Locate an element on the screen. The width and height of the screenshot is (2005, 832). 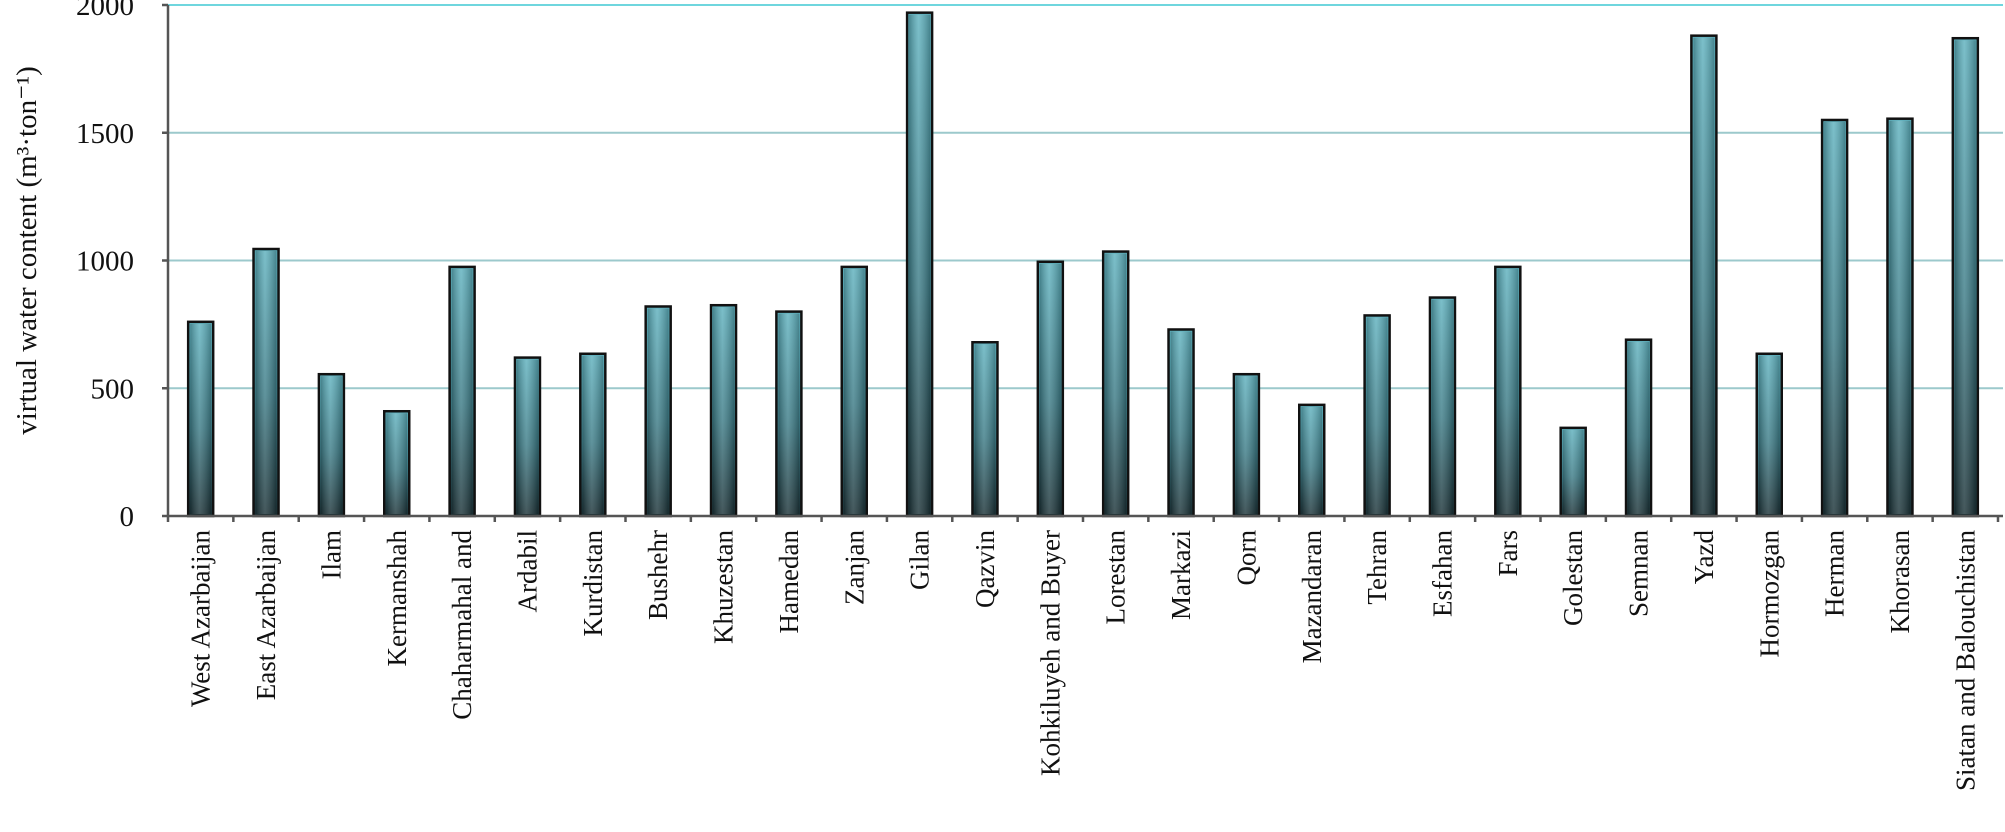
x-category-label: Hamedan is located at coordinates (789, 582).